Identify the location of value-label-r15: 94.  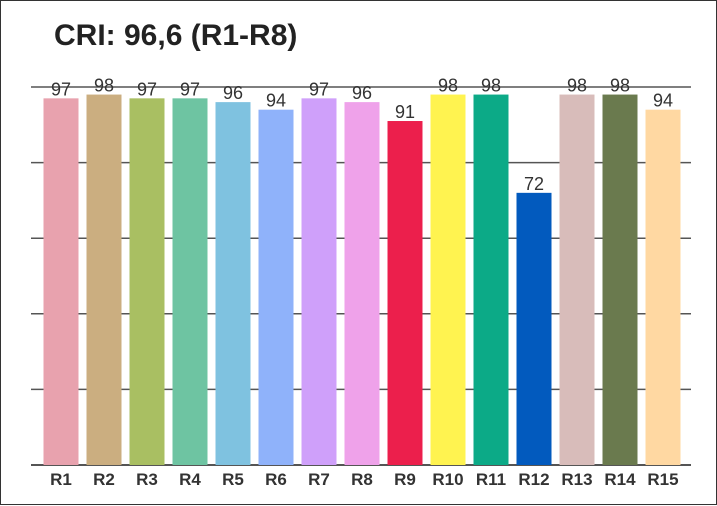
(663, 101).